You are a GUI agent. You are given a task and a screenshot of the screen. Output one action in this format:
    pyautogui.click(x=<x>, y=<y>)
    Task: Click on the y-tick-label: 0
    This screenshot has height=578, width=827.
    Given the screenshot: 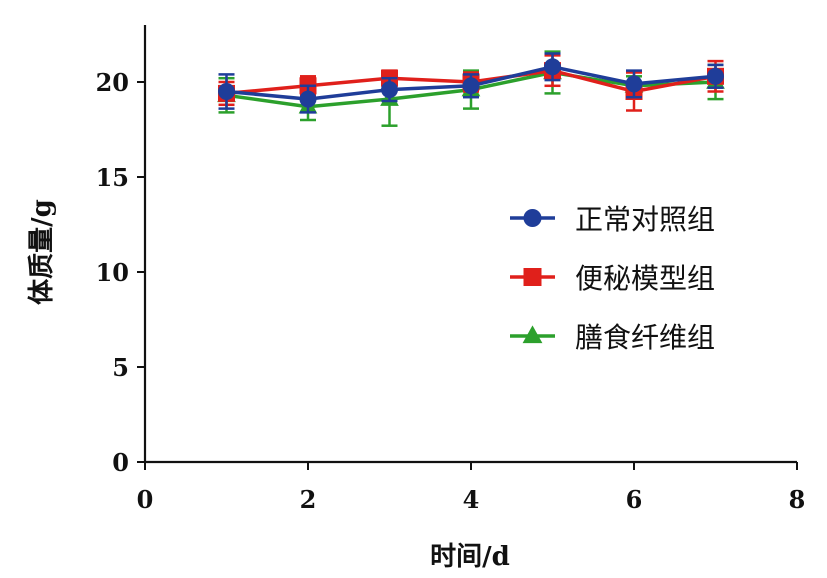 What is the action you would take?
    pyautogui.click(x=120, y=462)
    